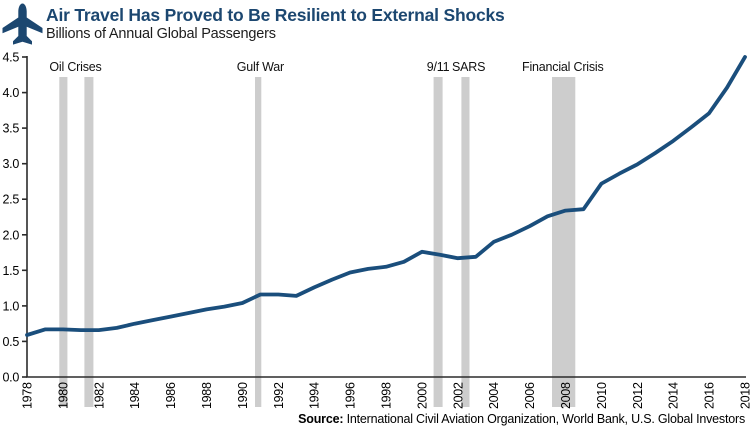 This screenshot has height=439, width=750. Describe the element at coordinates (243, 395) in the screenshot. I see `x-tick-label: 1990` at that location.